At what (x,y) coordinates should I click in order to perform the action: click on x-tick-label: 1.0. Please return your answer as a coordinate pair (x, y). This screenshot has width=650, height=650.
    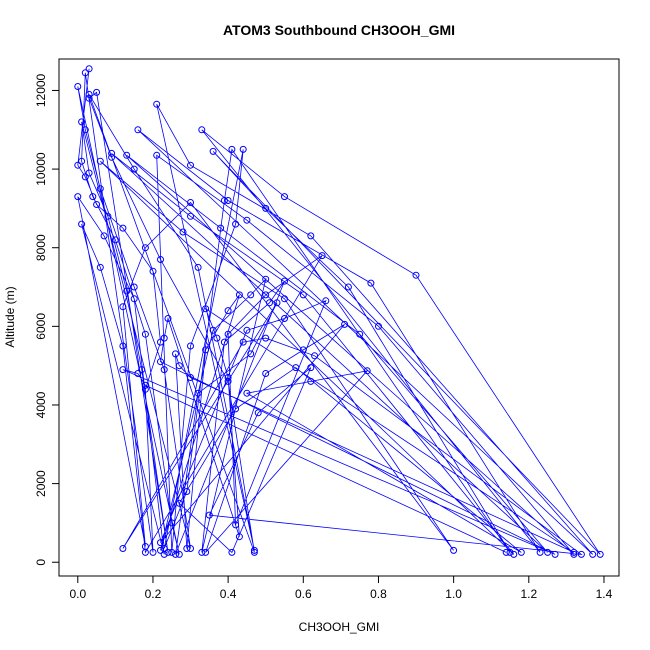
    Looking at the image, I should click on (453, 594).